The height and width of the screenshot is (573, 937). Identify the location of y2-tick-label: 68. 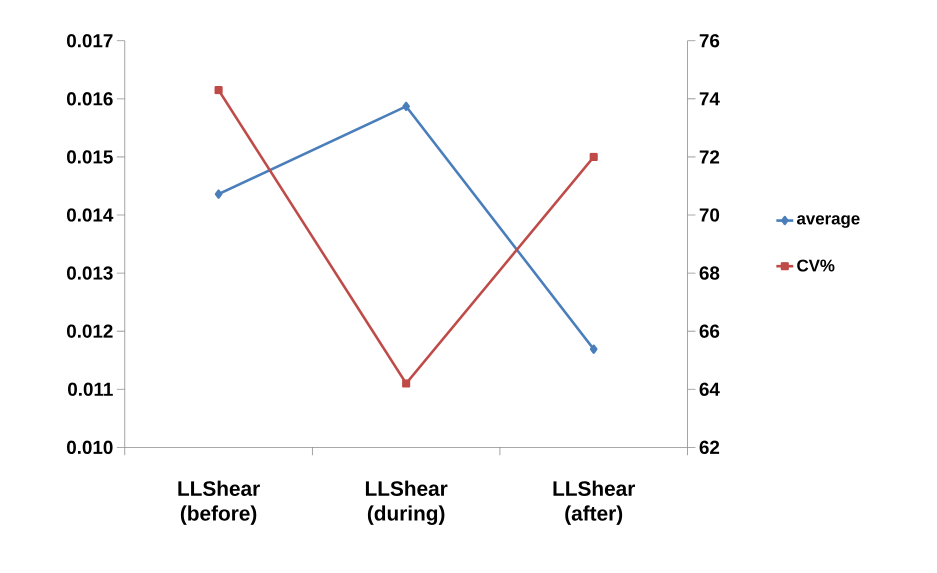
(710, 273).